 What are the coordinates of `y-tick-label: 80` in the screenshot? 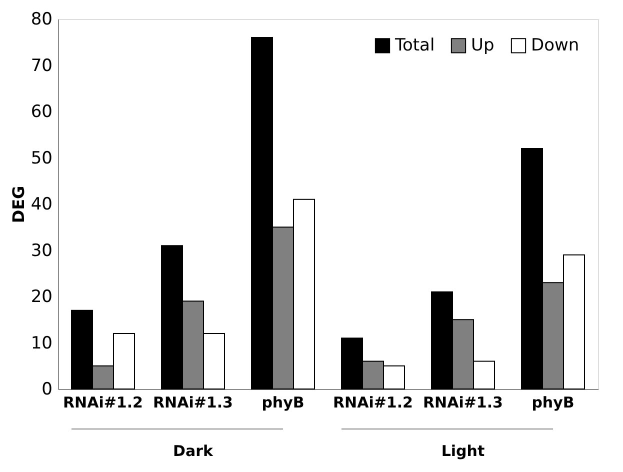 It's located at (41, 20).